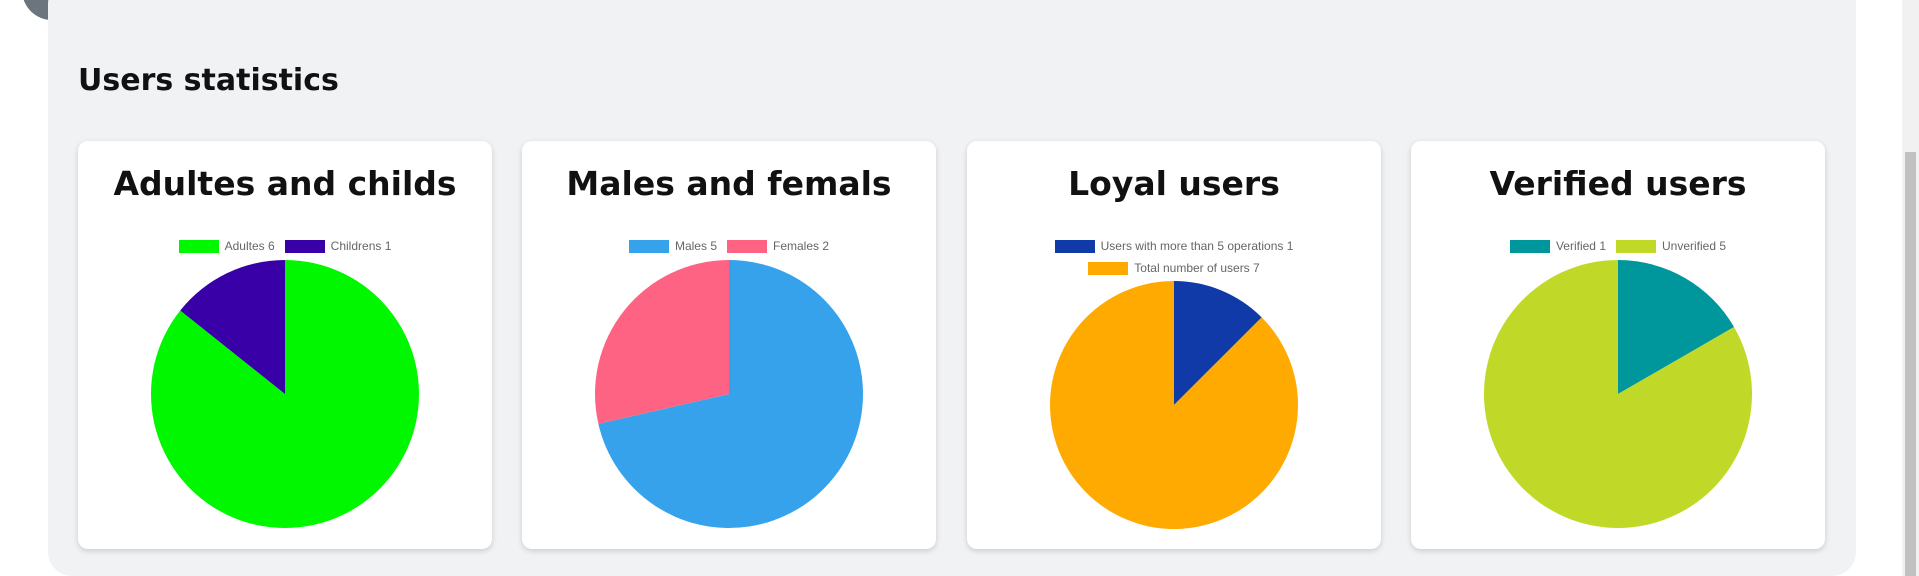 The height and width of the screenshot is (576, 1919). What do you see at coordinates (801, 246) in the screenshot?
I see `legend-label: Females 2` at bounding box center [801, 246].